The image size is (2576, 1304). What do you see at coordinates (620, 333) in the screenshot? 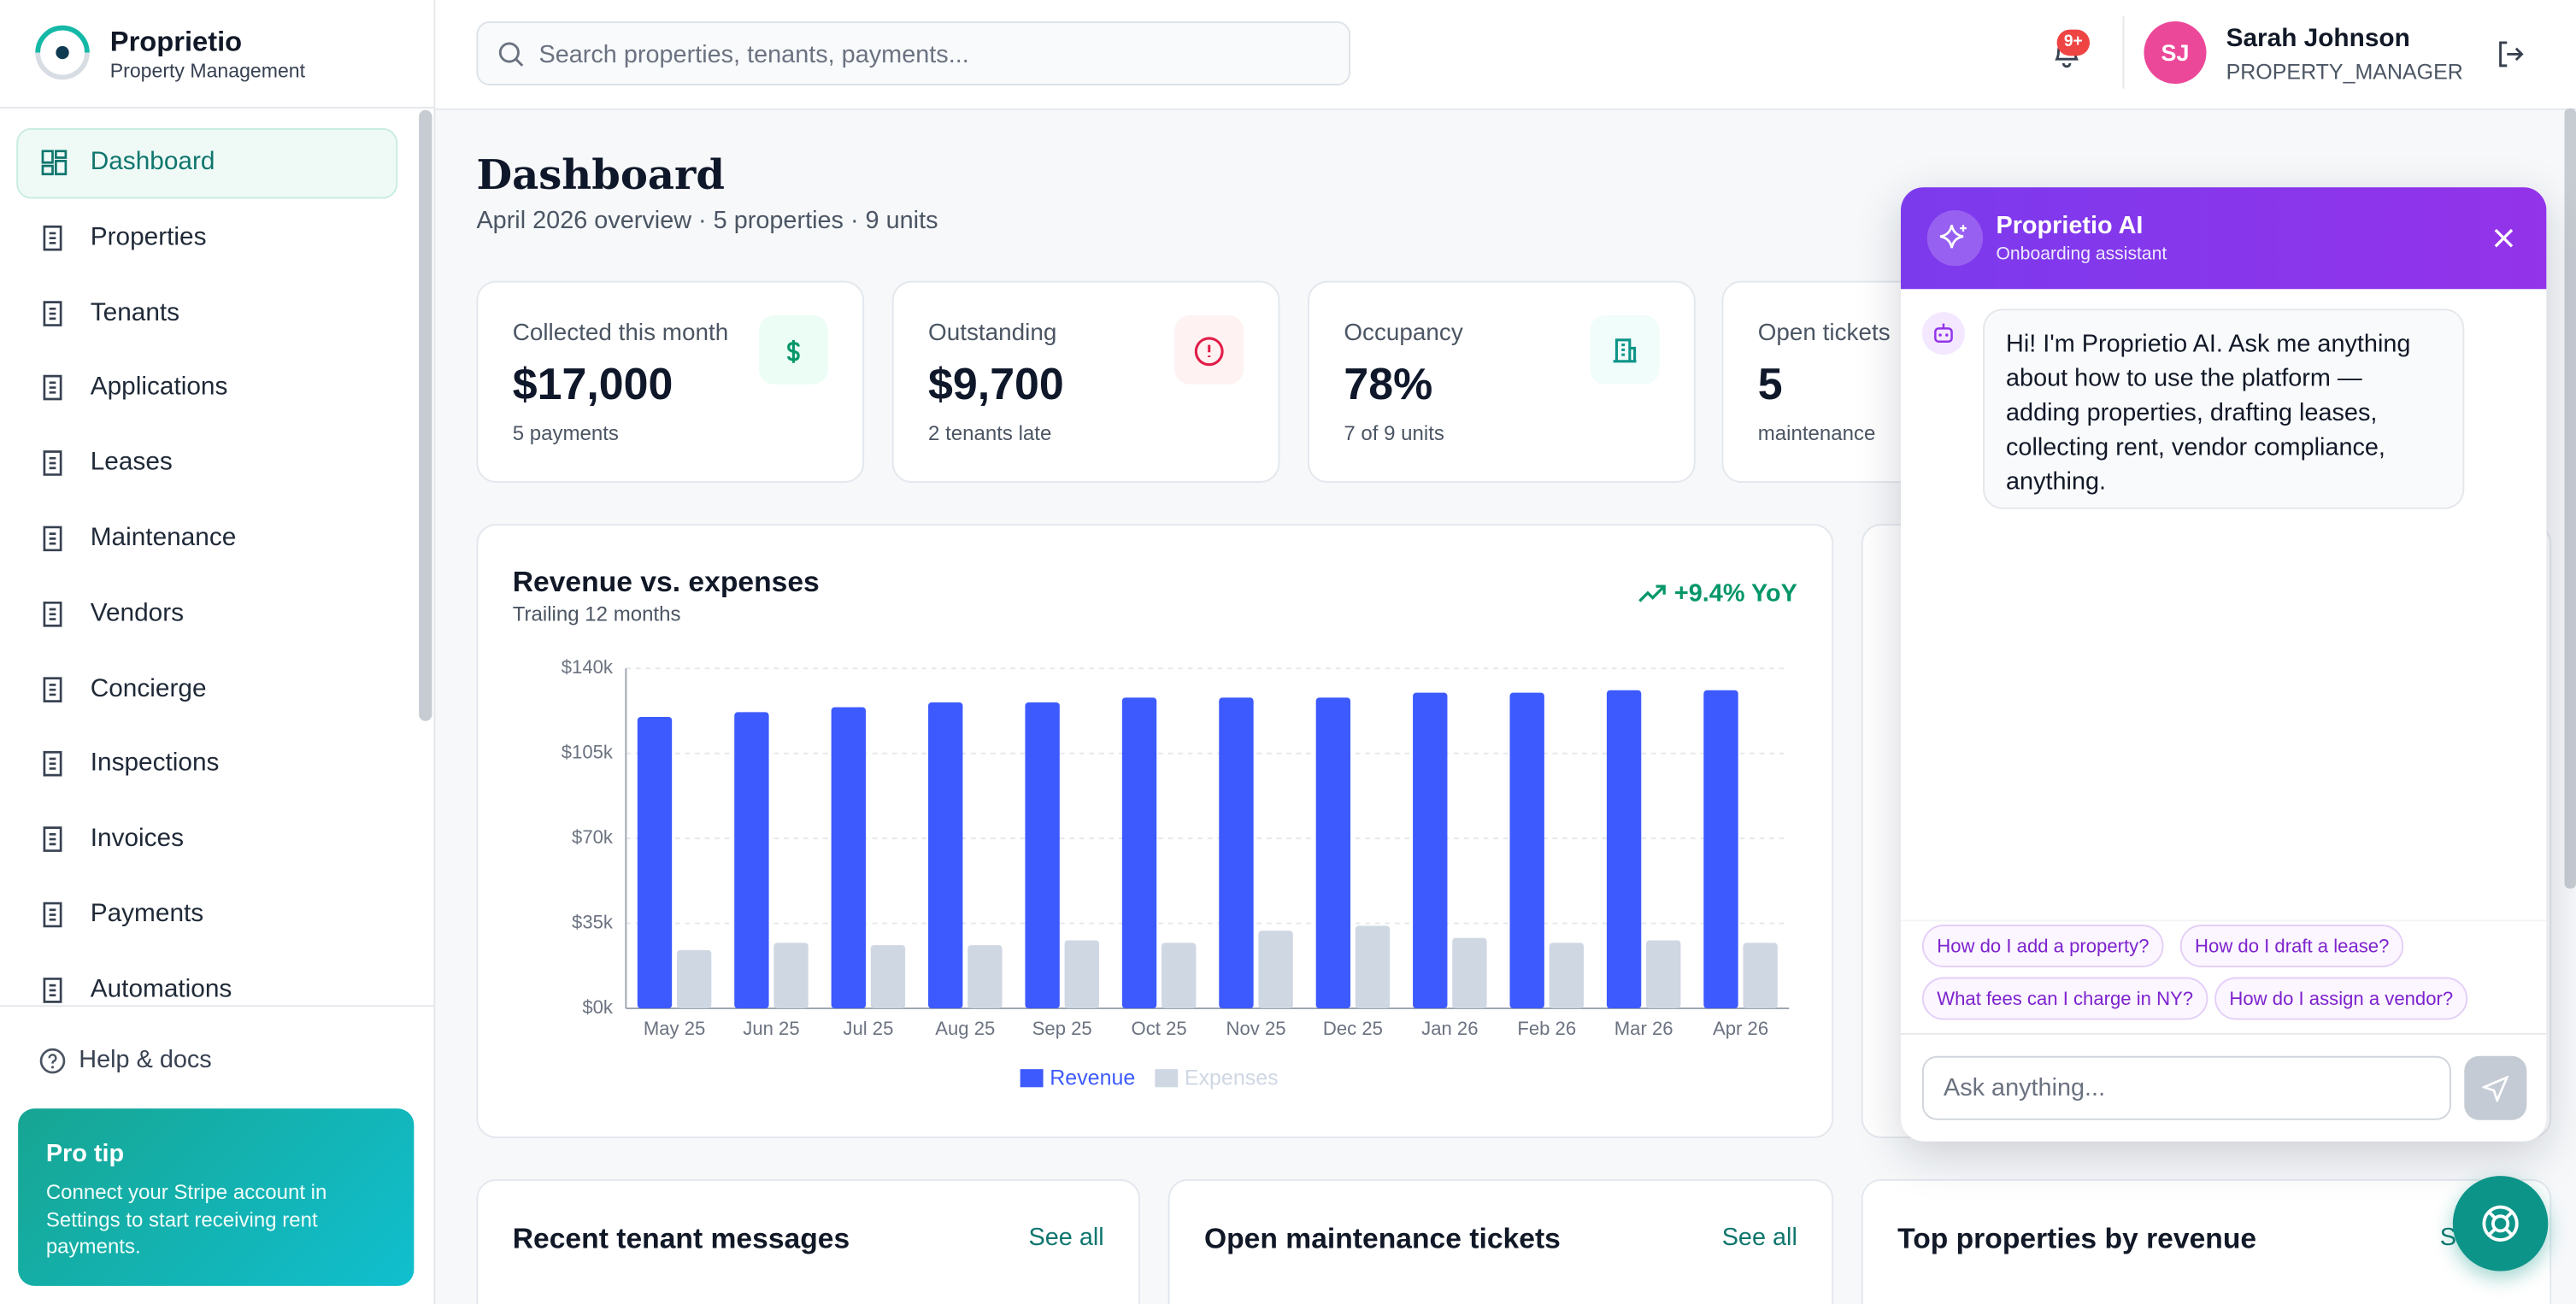
I see `kpi-label: Collected this month` at bounding box center [620, 333].